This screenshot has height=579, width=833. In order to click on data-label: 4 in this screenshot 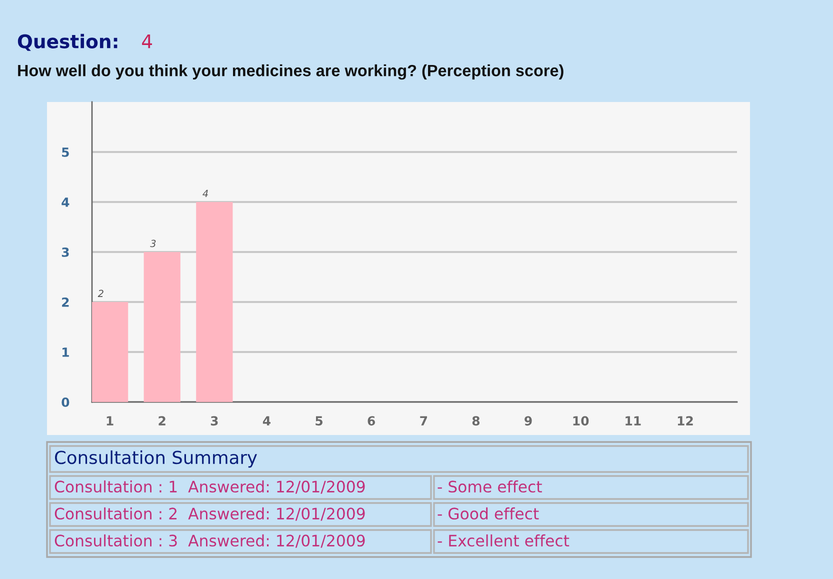, I will do `click(205, 193)`.